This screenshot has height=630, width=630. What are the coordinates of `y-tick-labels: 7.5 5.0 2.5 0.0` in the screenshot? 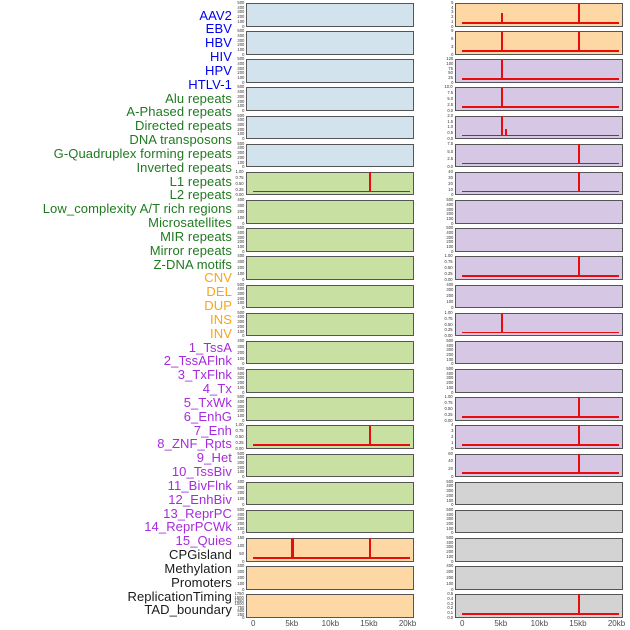 It's located at (441, 155).